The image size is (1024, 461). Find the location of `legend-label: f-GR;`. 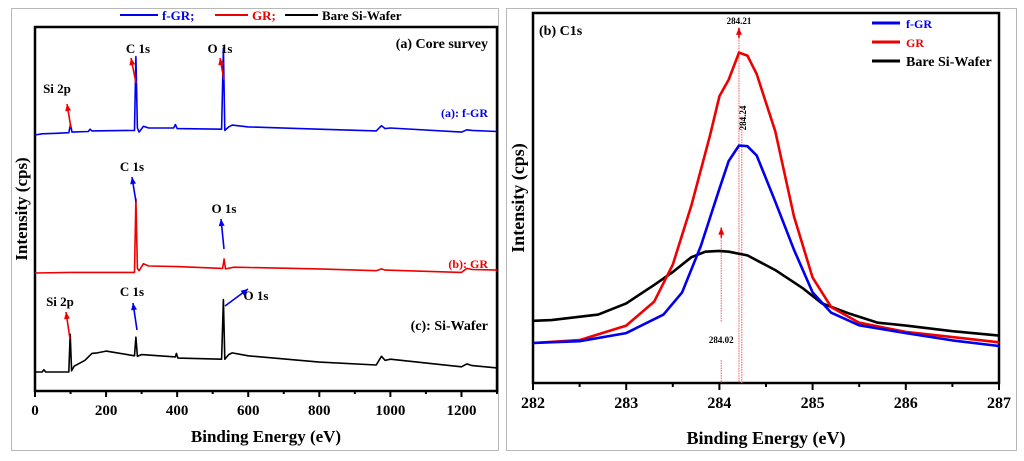

legend-label: f-GR; is located at coordinates (178, 15).